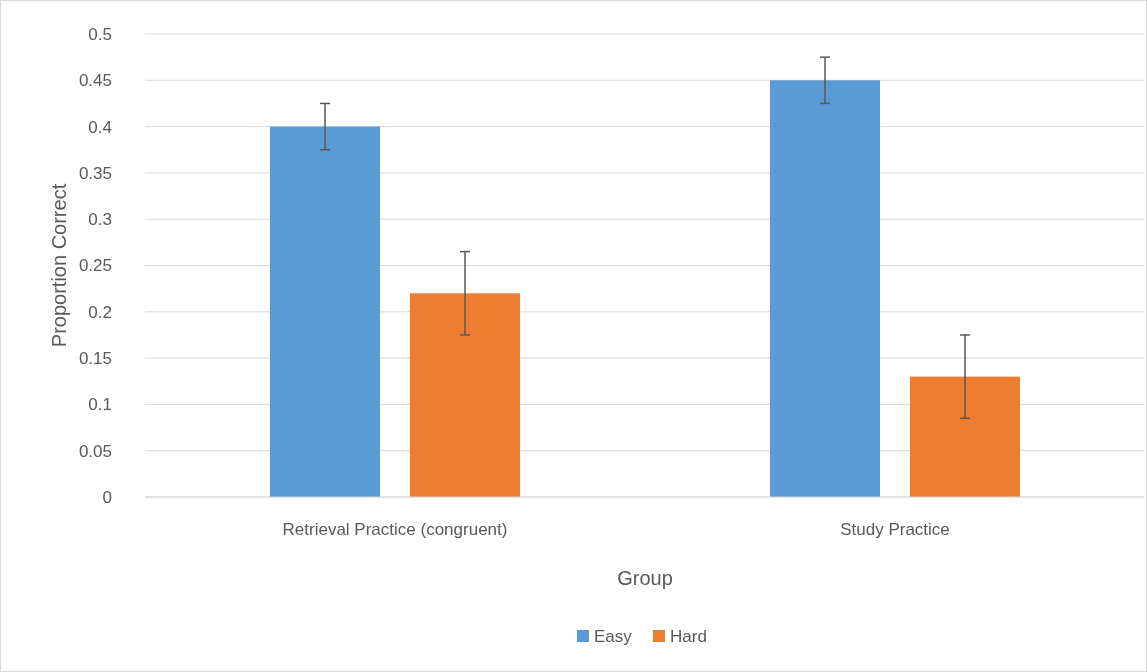 The height and width of the screenshot is (672, 1147). Describe the element at coordinates (613, 636) in the screenshot. I see `legend-label: Easy` at that location.